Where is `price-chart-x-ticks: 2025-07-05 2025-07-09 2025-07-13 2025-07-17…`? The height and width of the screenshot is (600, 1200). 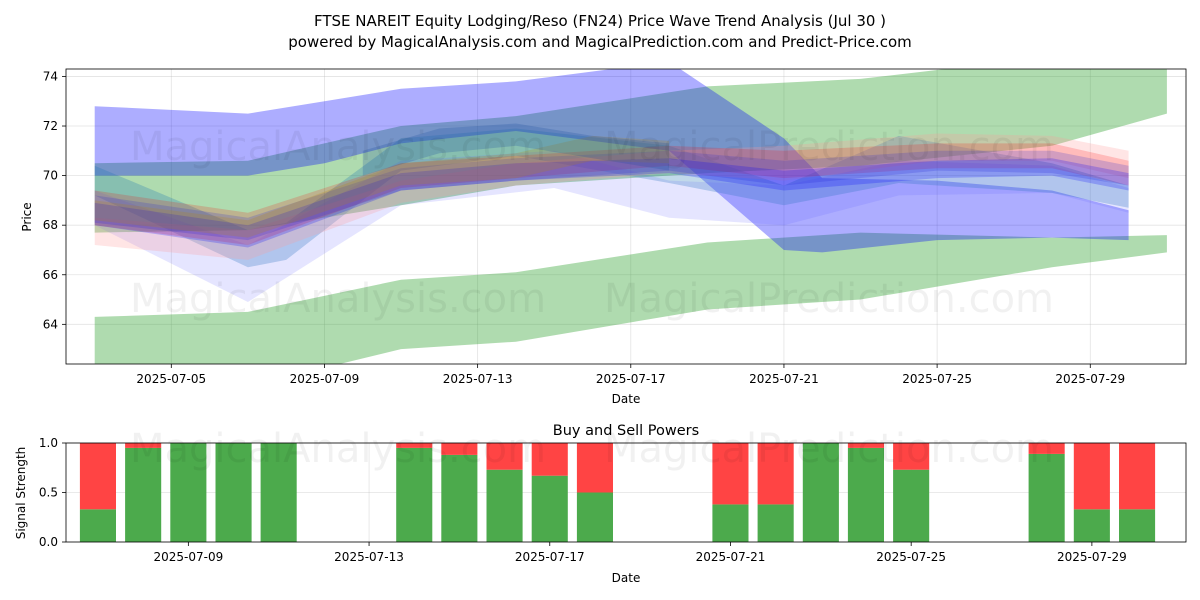 price-chart-x-ticks: 2025-07-05 2025-07-09 2025-07-13 2025-07-17… is located at coordinates (630, 375).